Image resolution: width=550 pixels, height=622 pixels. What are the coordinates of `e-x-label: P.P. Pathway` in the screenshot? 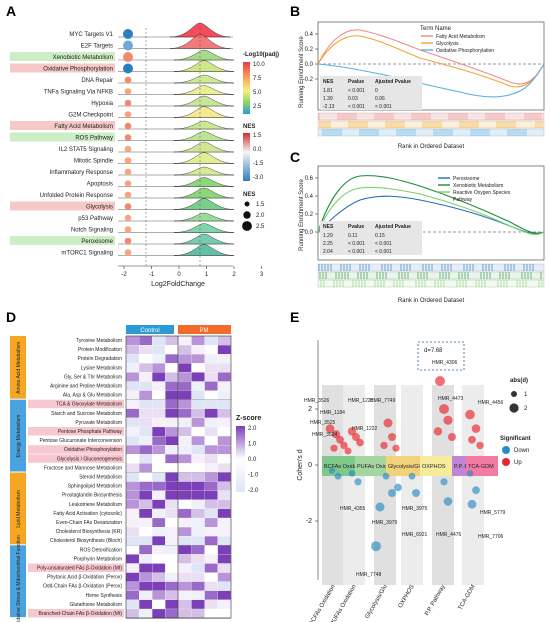 It's located at (435, 600).